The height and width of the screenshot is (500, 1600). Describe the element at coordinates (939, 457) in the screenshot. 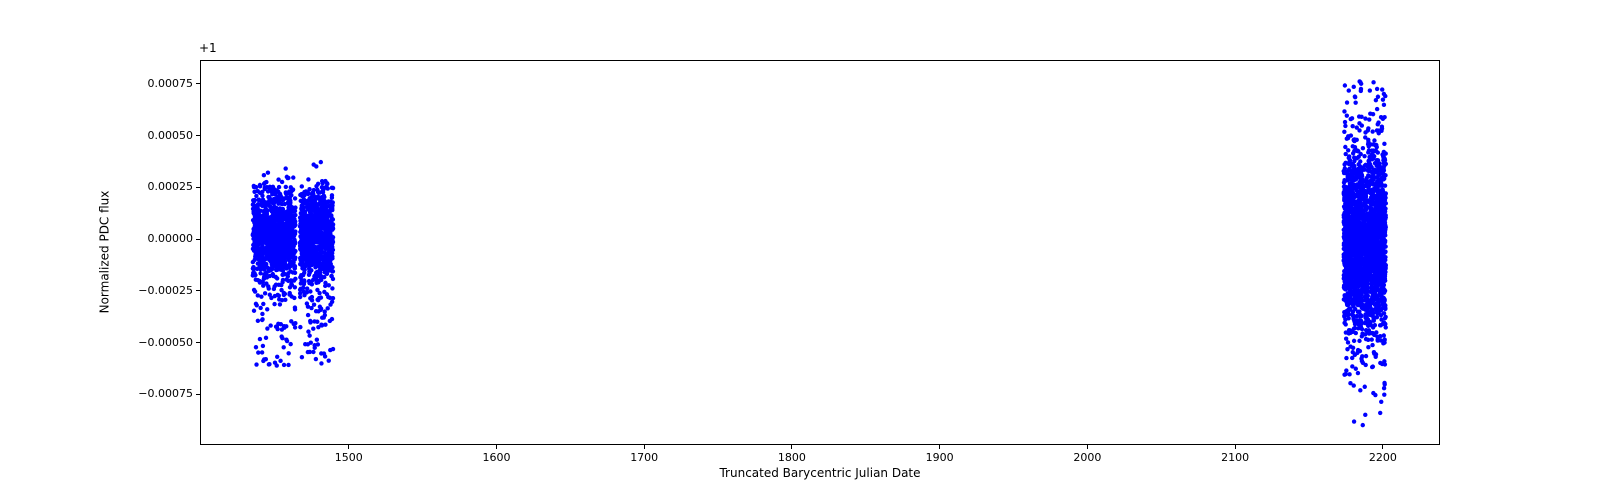

I see `x-tick-label: 1900` at that location.